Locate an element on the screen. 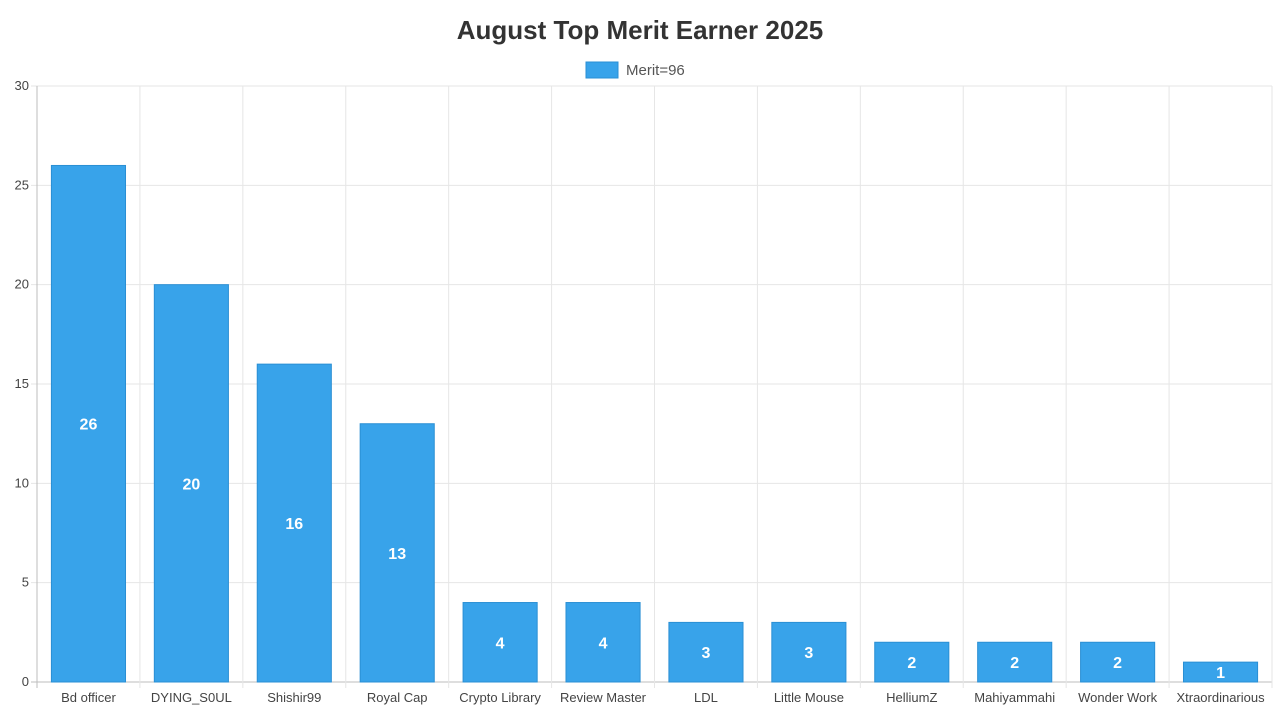 Image resolution: width=1280 pixels, height=720 pixels. bar-value-label: 20 is located at coordinates (191, 484).